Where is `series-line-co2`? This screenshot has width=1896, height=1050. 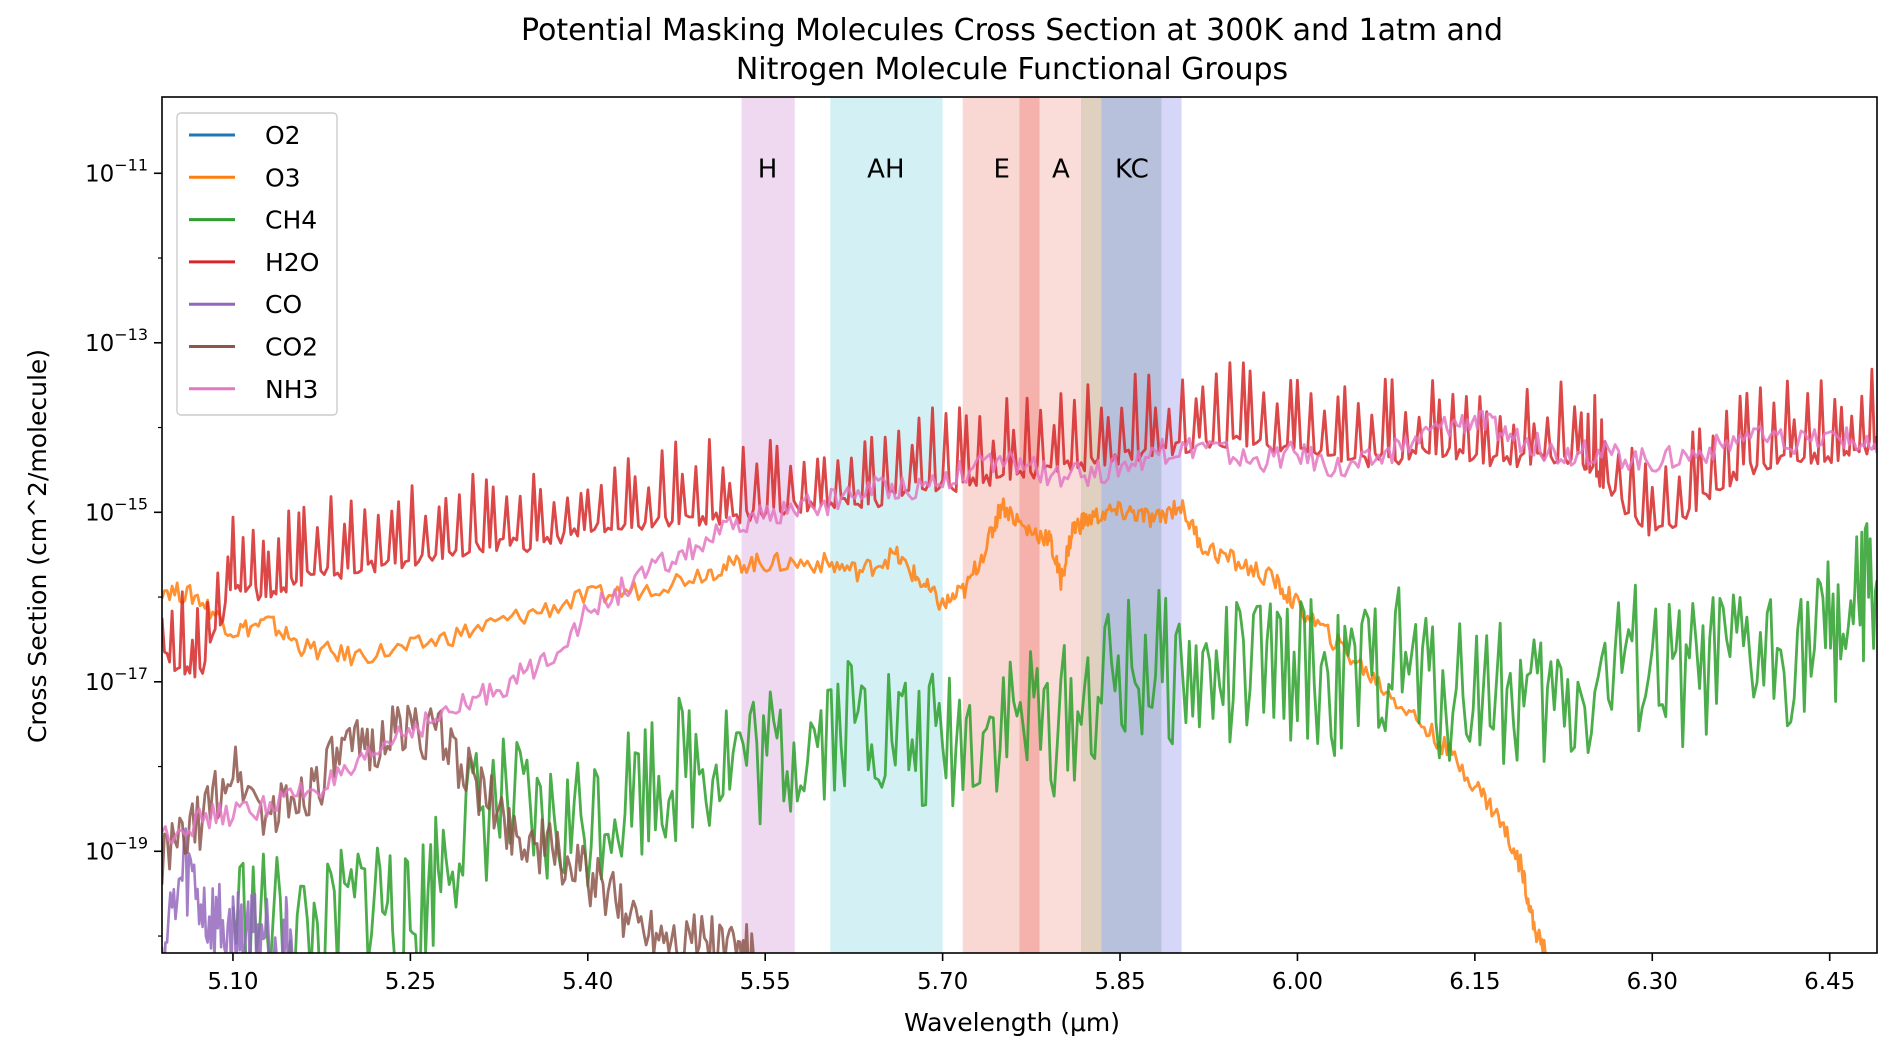 series-line-co2 is located at coordinates (458, 828).